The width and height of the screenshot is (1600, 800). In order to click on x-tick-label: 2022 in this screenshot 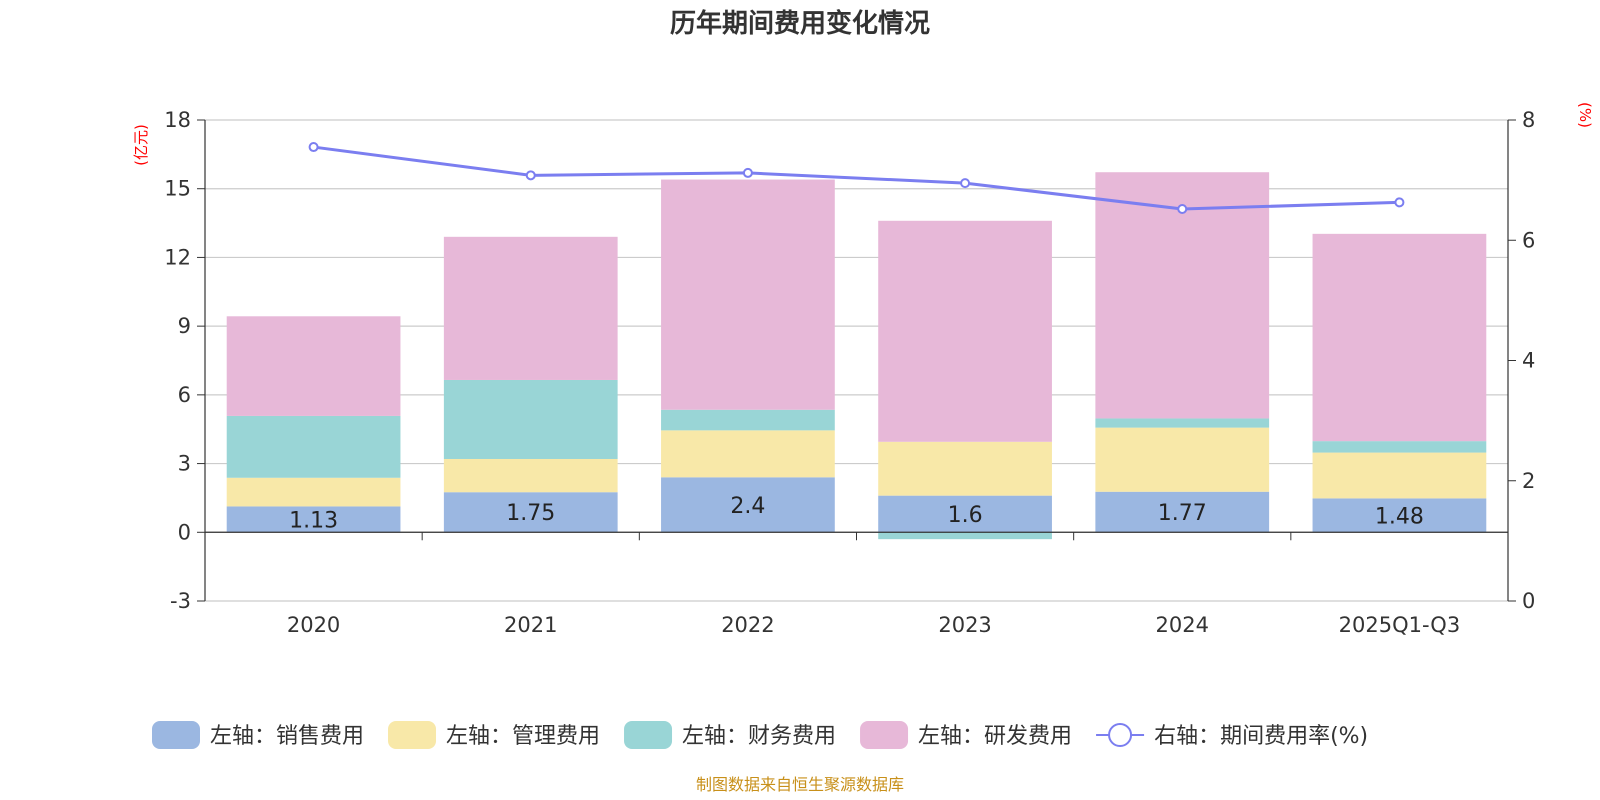, I will do `click(747, 625)`.